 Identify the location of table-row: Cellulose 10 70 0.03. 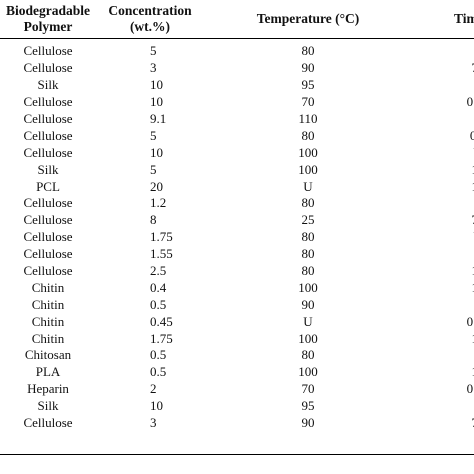
(237, 102).